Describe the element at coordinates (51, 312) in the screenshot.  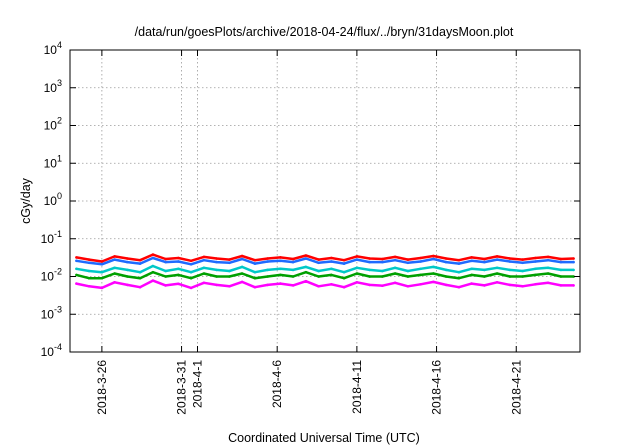
I see `y-tick-label: 10⁻³` at that location.